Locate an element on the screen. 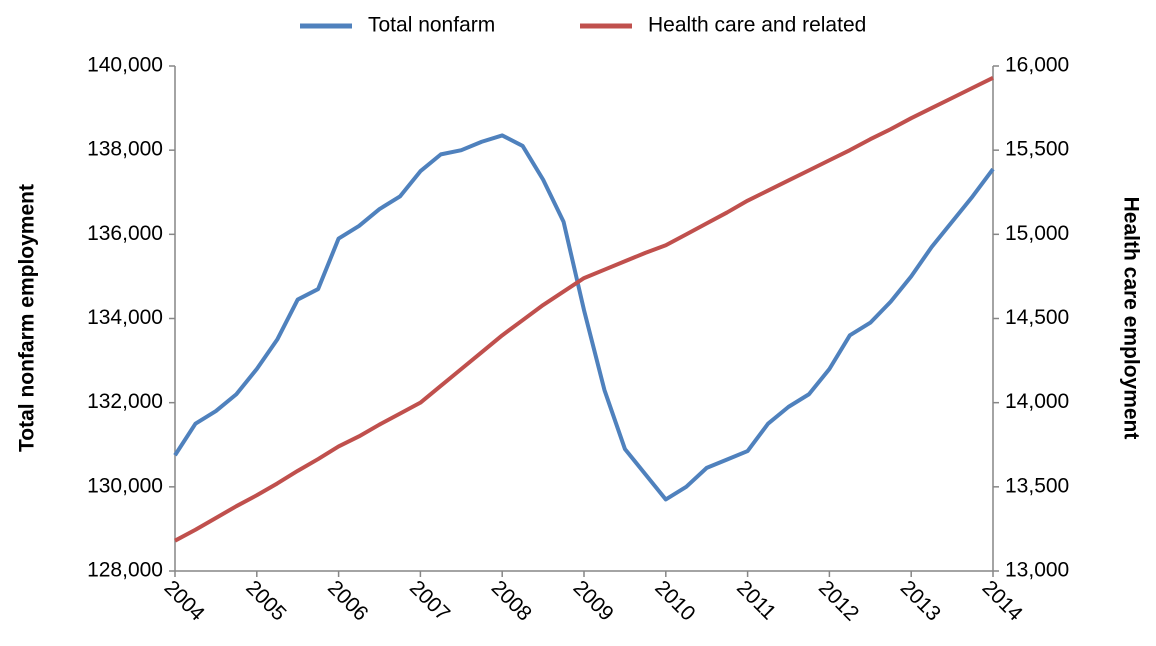  x-tick-label: 2010 is located at coordinates (674, 600).